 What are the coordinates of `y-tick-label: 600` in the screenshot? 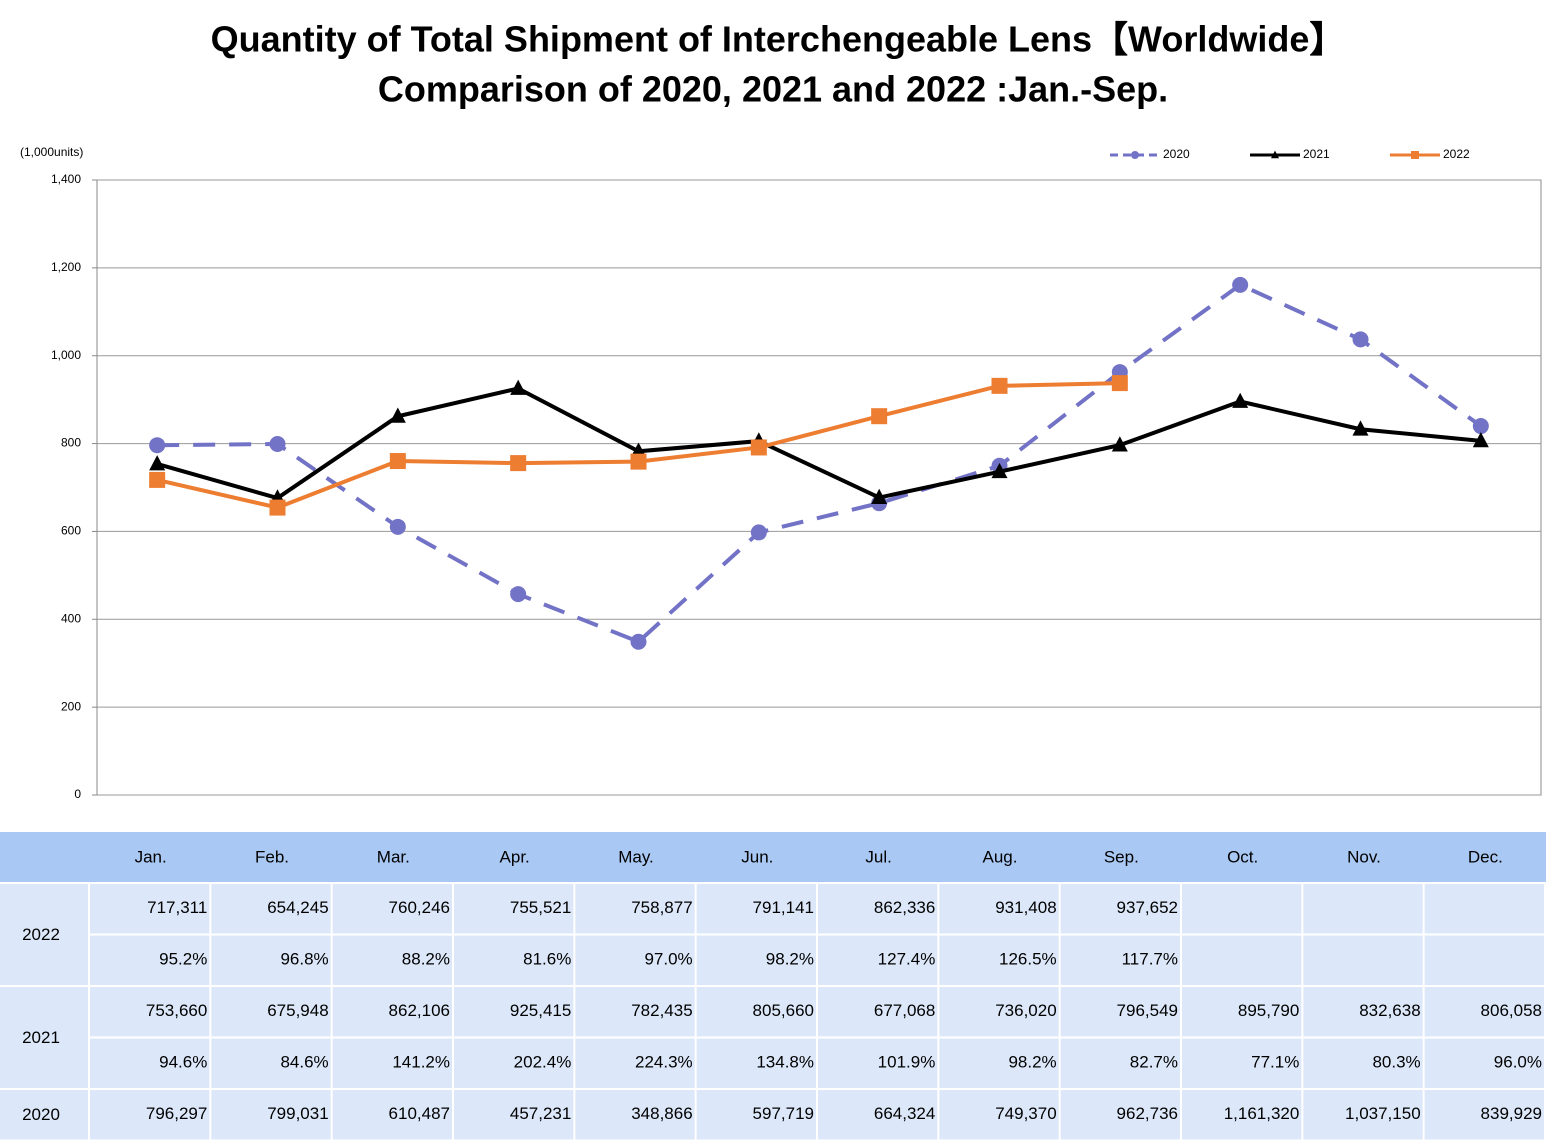 It's located at (71, 531).